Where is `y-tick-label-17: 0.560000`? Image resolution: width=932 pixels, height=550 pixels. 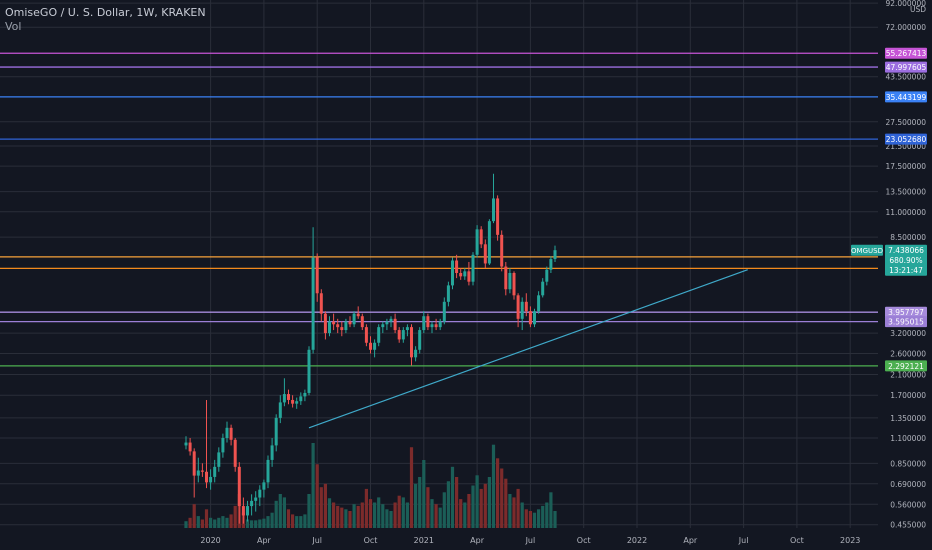 y-tick-label-17: 0.560000 is located at coordinates (908, 504).